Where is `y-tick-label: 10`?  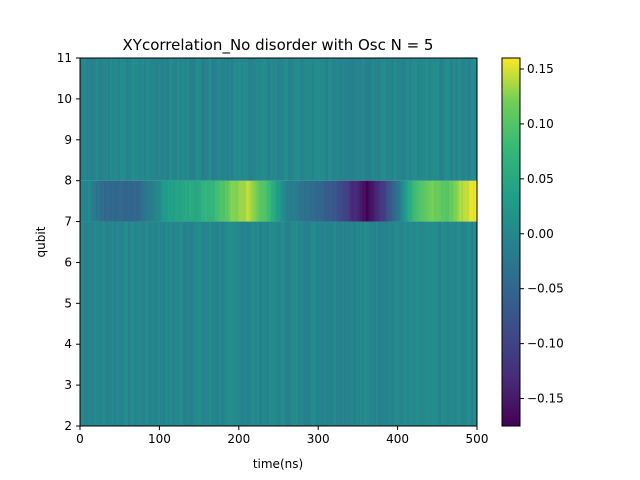 y-tick-label: 10 is located at coordinates (64, 99).